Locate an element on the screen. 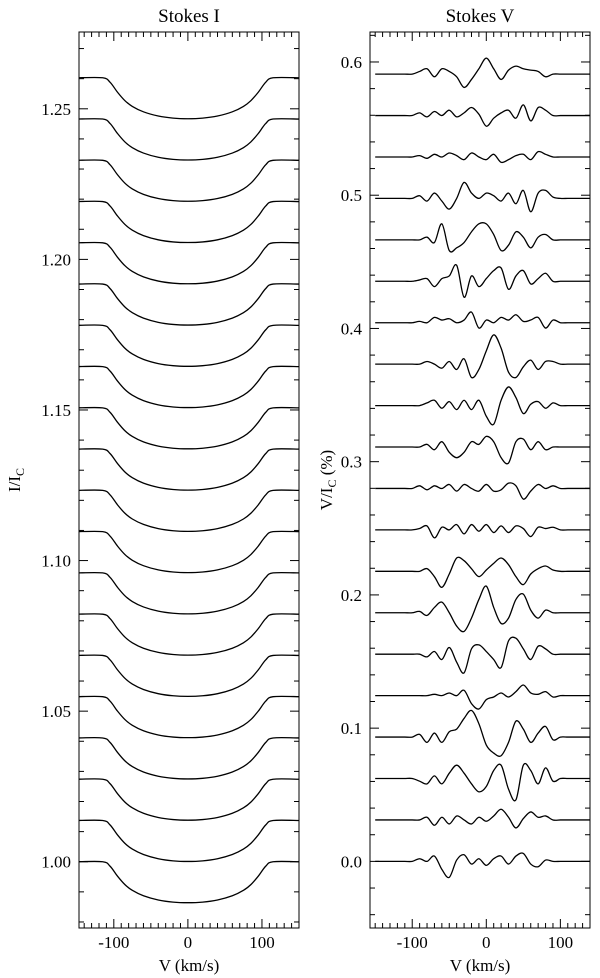 This screenshot has width=600, height=978. y-tick-label: 1.05 is located at coordinates (56, 711).